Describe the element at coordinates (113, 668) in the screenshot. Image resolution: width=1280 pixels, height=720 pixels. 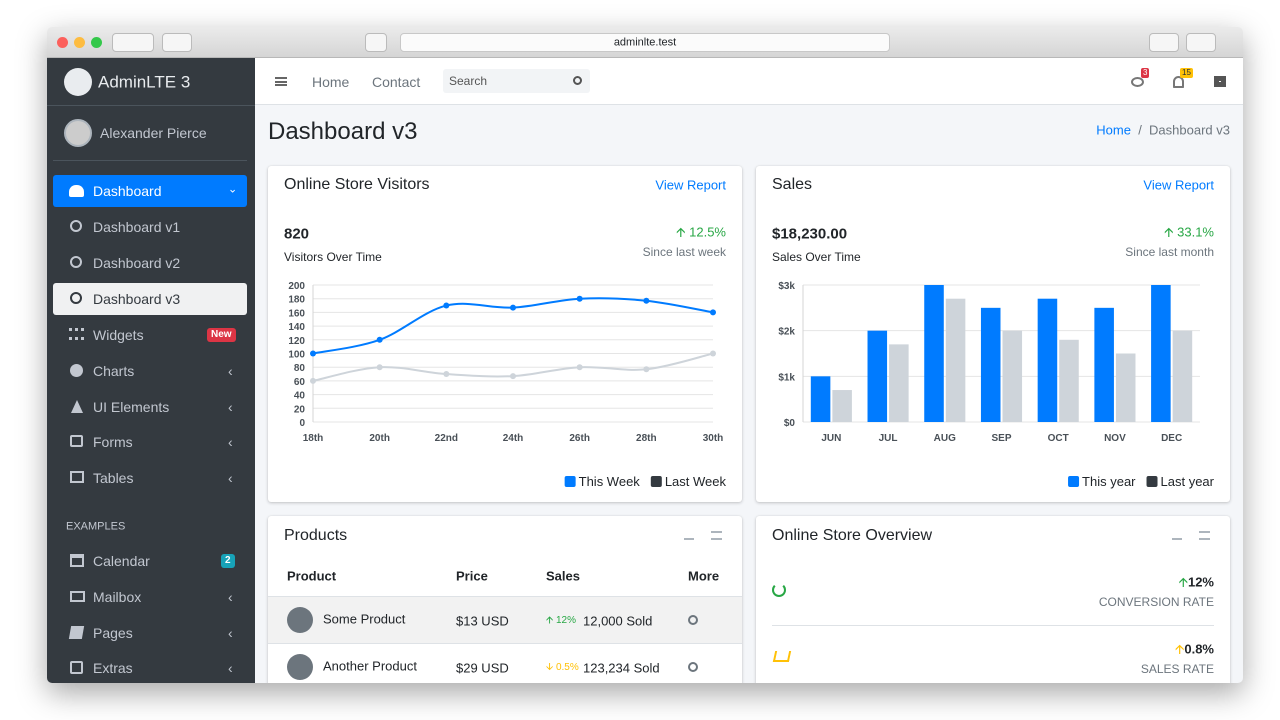
I see `menu-label: Extras` at that location.